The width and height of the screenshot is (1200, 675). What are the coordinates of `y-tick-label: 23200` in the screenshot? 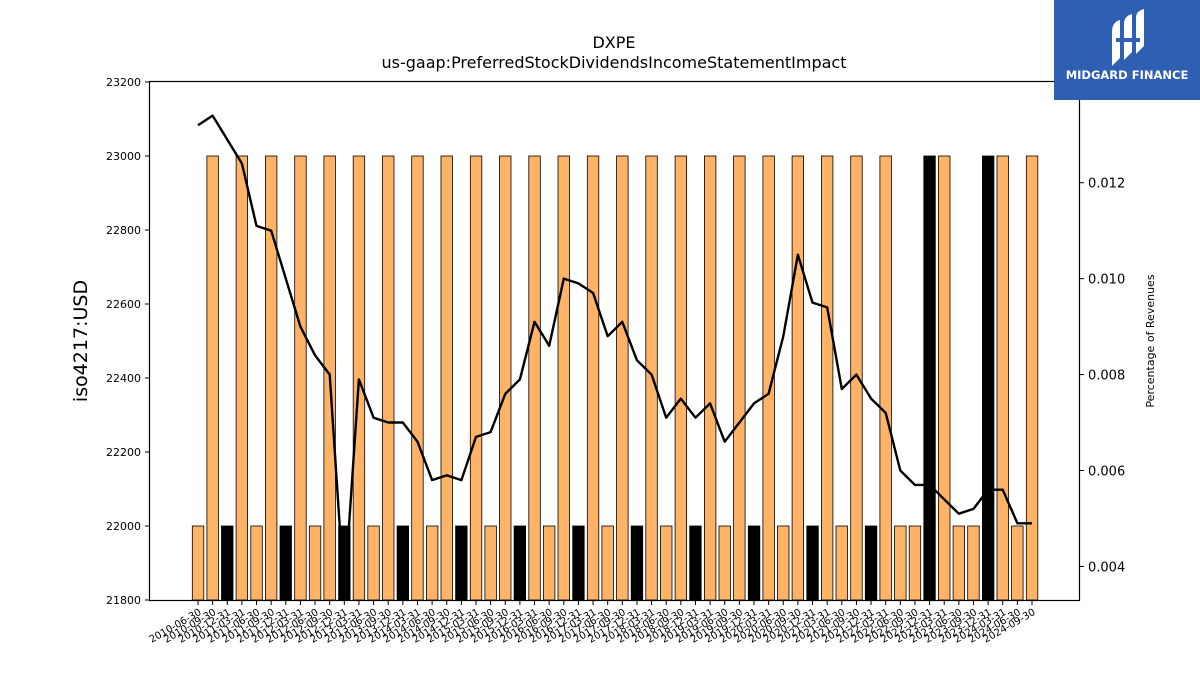 It's located at (123, 82).